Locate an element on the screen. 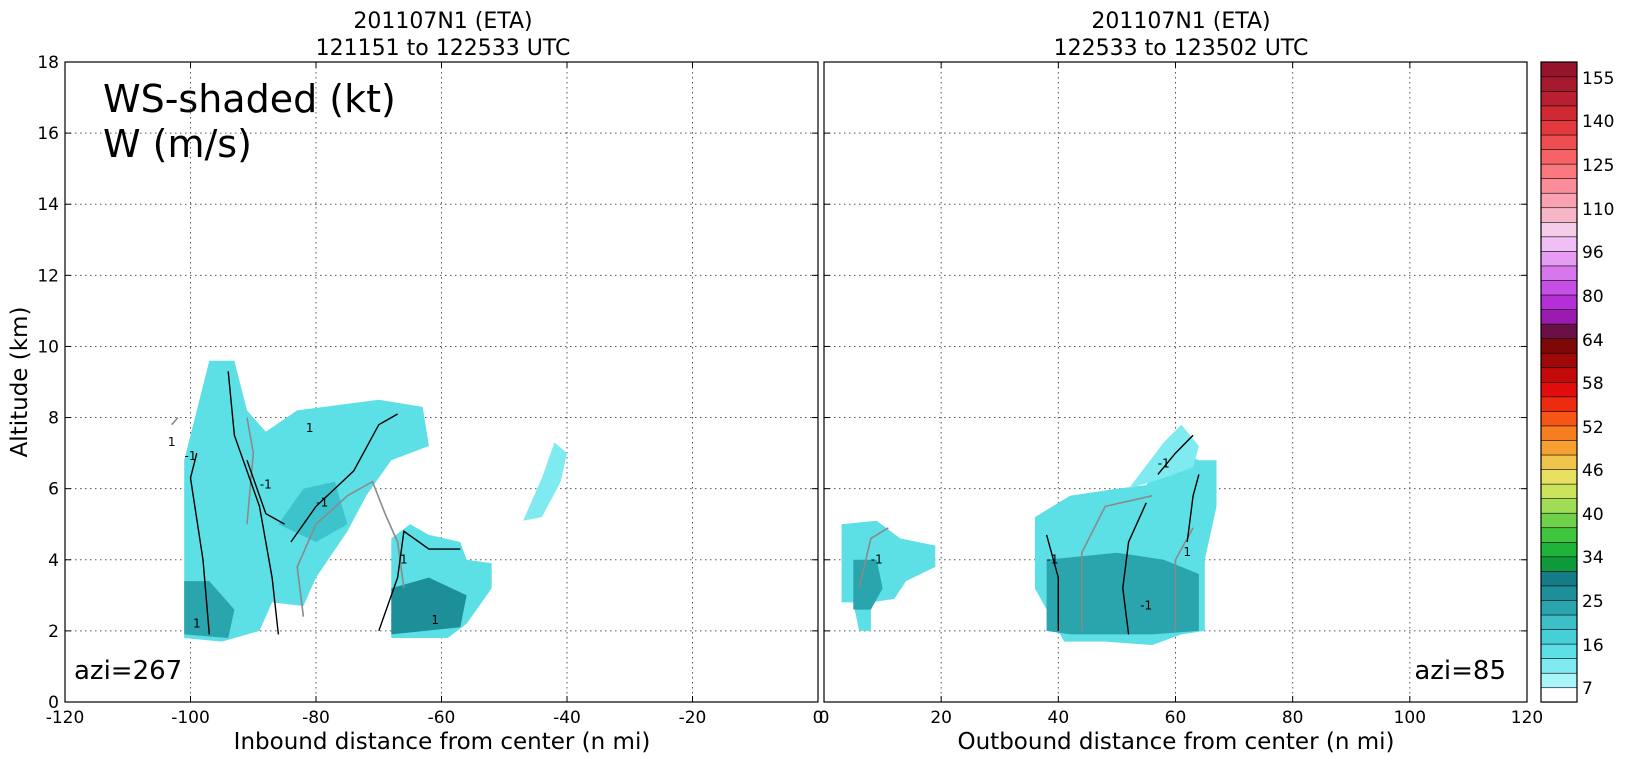 Image resolution: width=1626 pixels, height=762 pixels. right-x-tick-label: 40 is located at coordinates (1059, 718).